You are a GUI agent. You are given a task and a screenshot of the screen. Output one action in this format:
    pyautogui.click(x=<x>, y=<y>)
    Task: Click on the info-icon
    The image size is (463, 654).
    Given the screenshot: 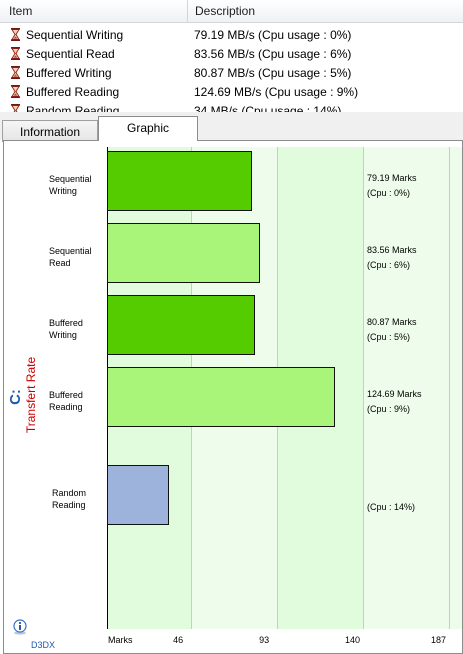 What is the action you would take?
    pyautogui.click(x=20, y=627)
    